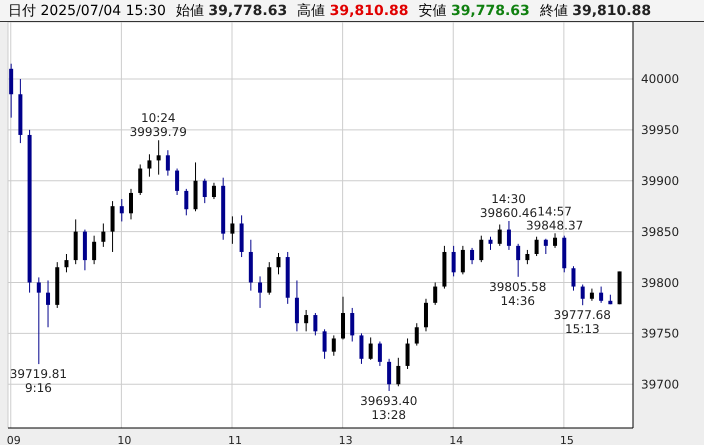  Describe the element at coordinates (352, 11) in the screenshot. I see `text: 高値 39,810.88` at that location.